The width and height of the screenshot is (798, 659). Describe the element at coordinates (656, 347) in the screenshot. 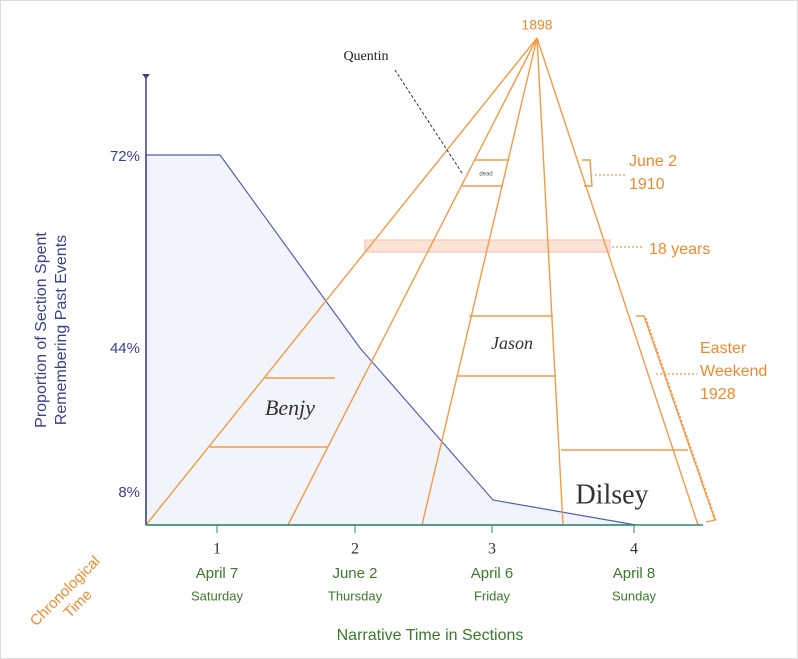

I see `leaders` at that location.